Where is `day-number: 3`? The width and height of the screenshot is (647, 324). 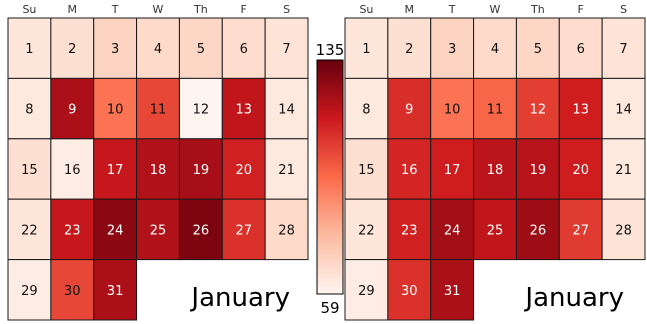
day-number: 3 is located at coordinates (115, 49).